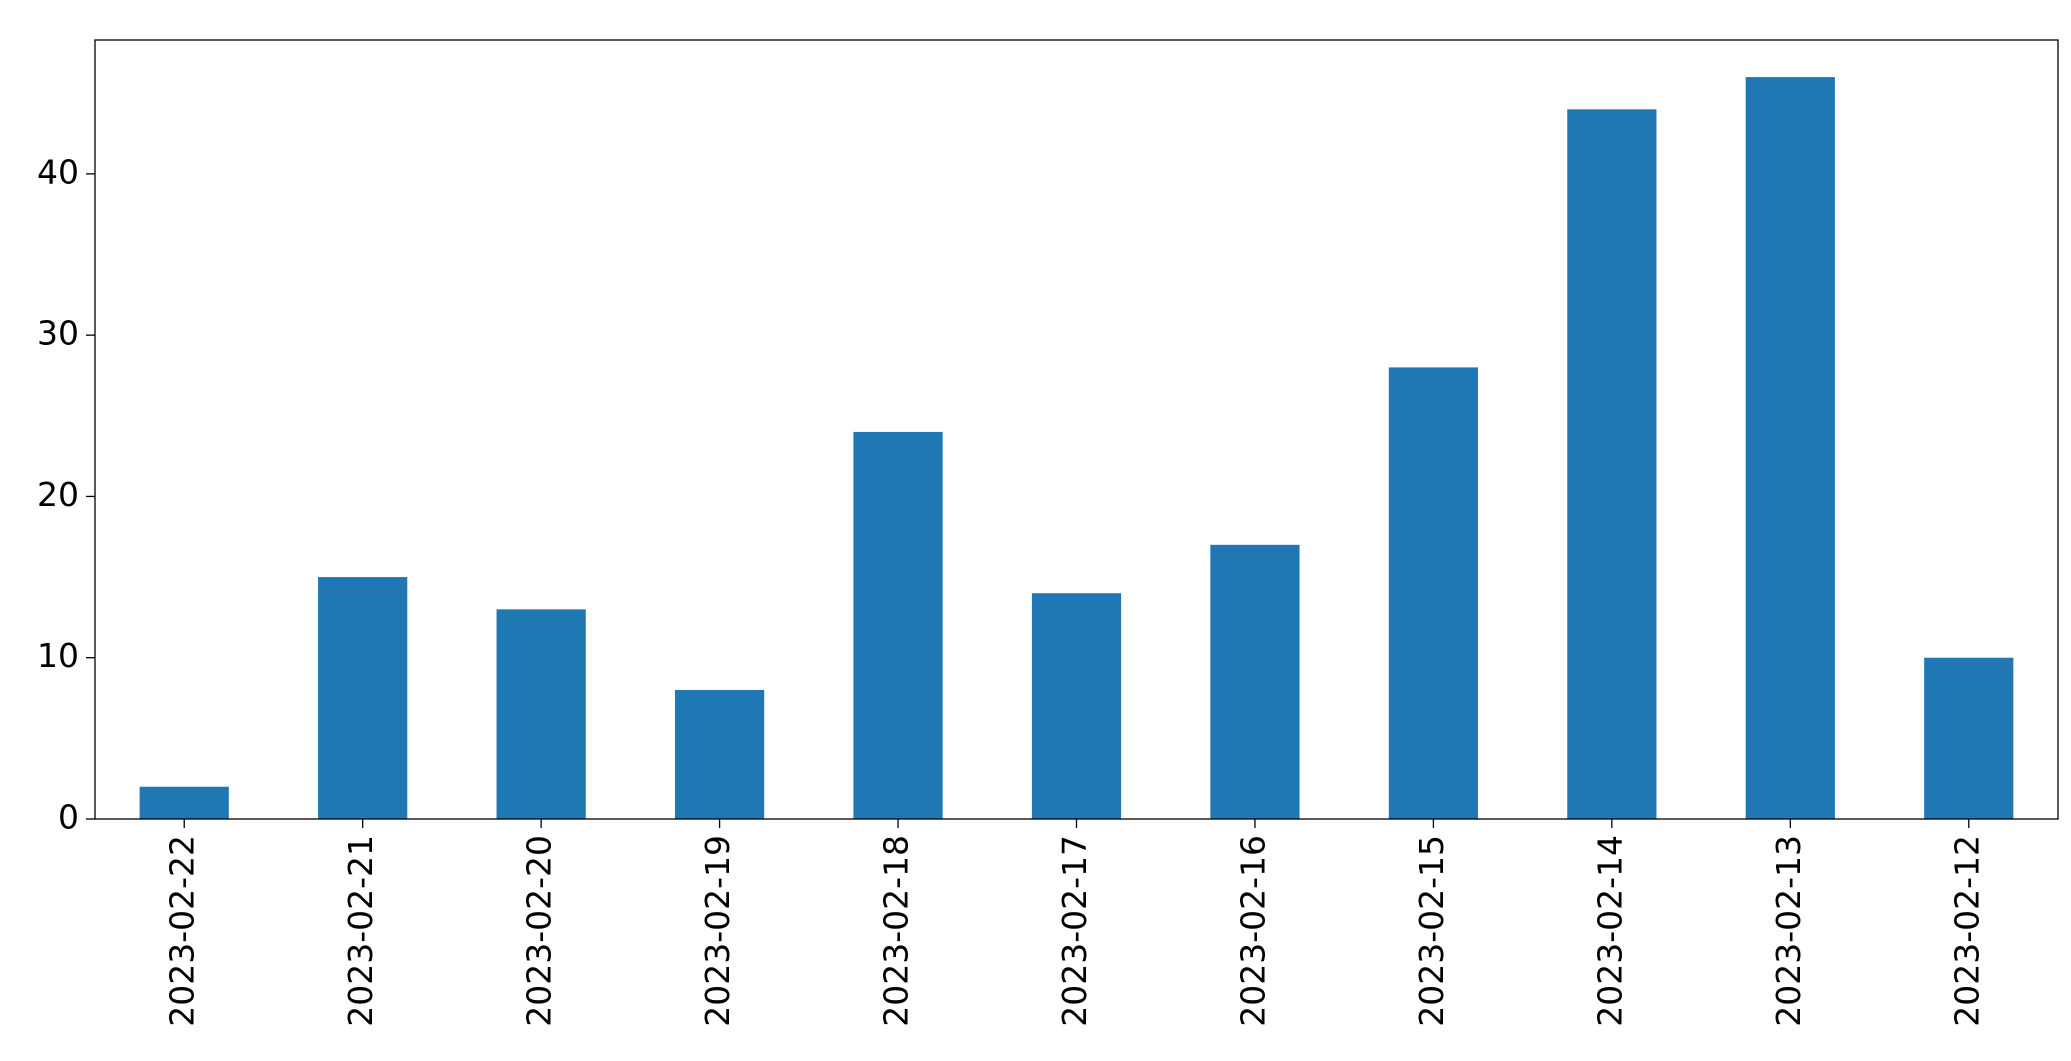  What do you see at coordinates (360, 931) in the screenshot?
I see `x-tick-label: 2023-02-21` at bounding box center [360, 931].